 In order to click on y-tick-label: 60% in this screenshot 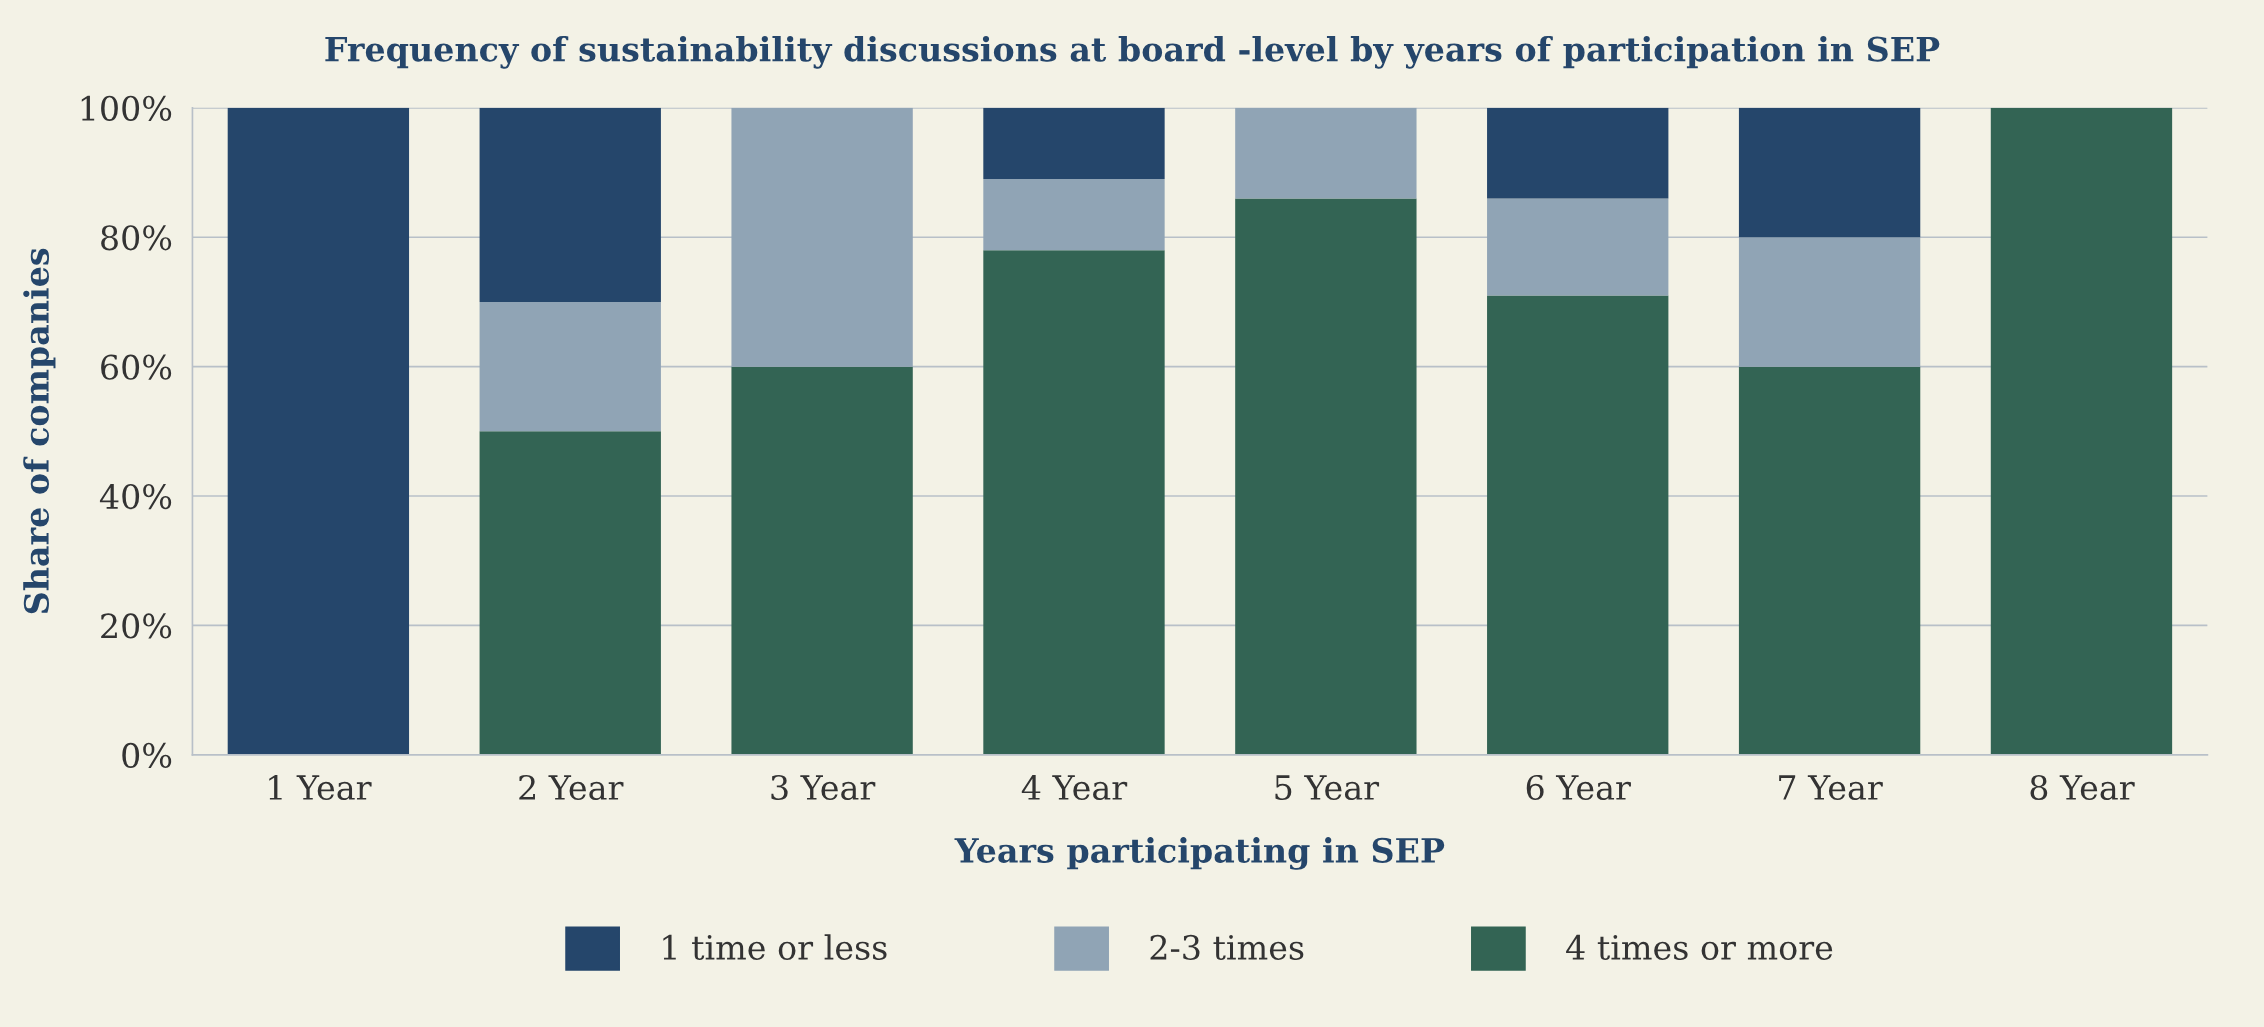, I will do `click(136, 367)`.